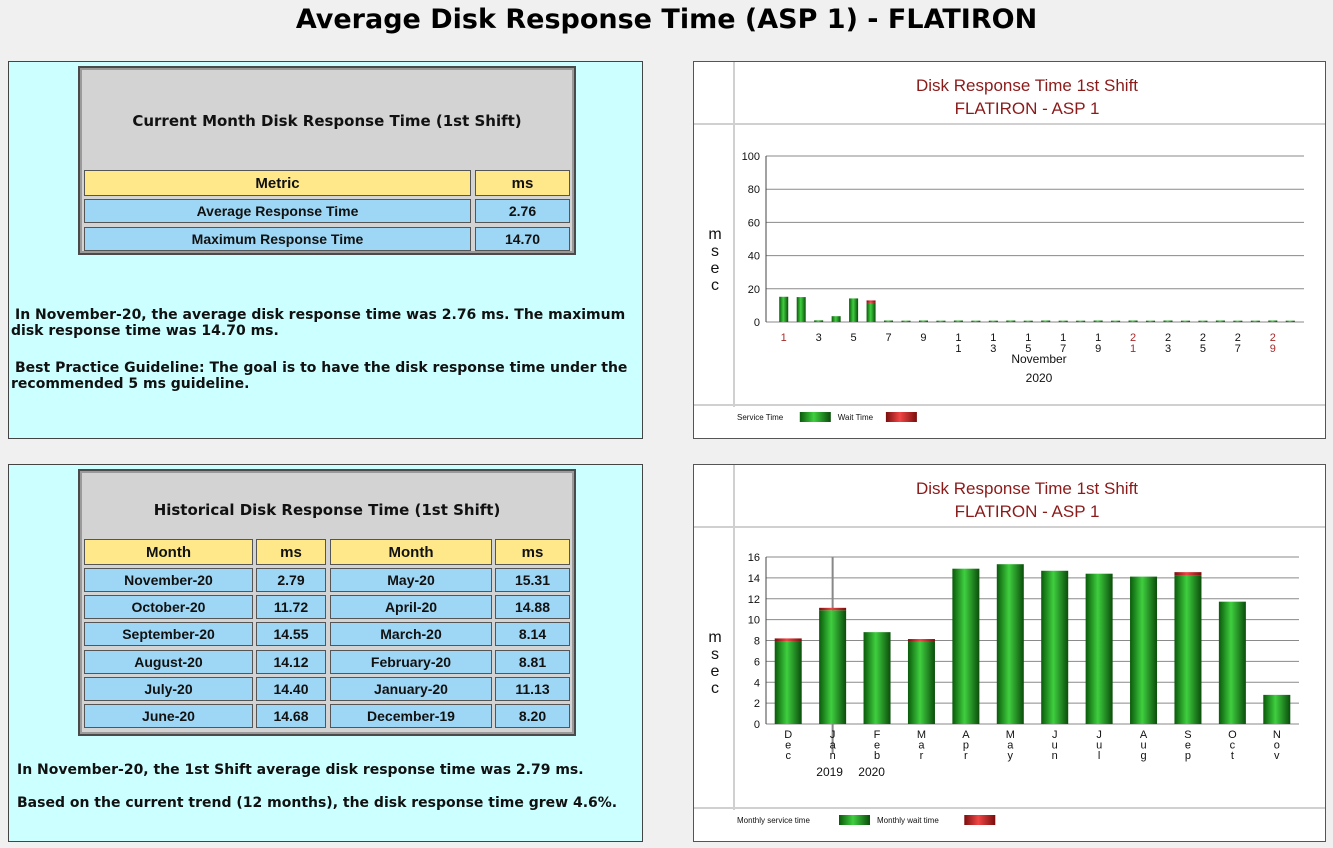 The image size is (1333, 848). I want to click on ms-cell: 14.40, so click(291, 688).